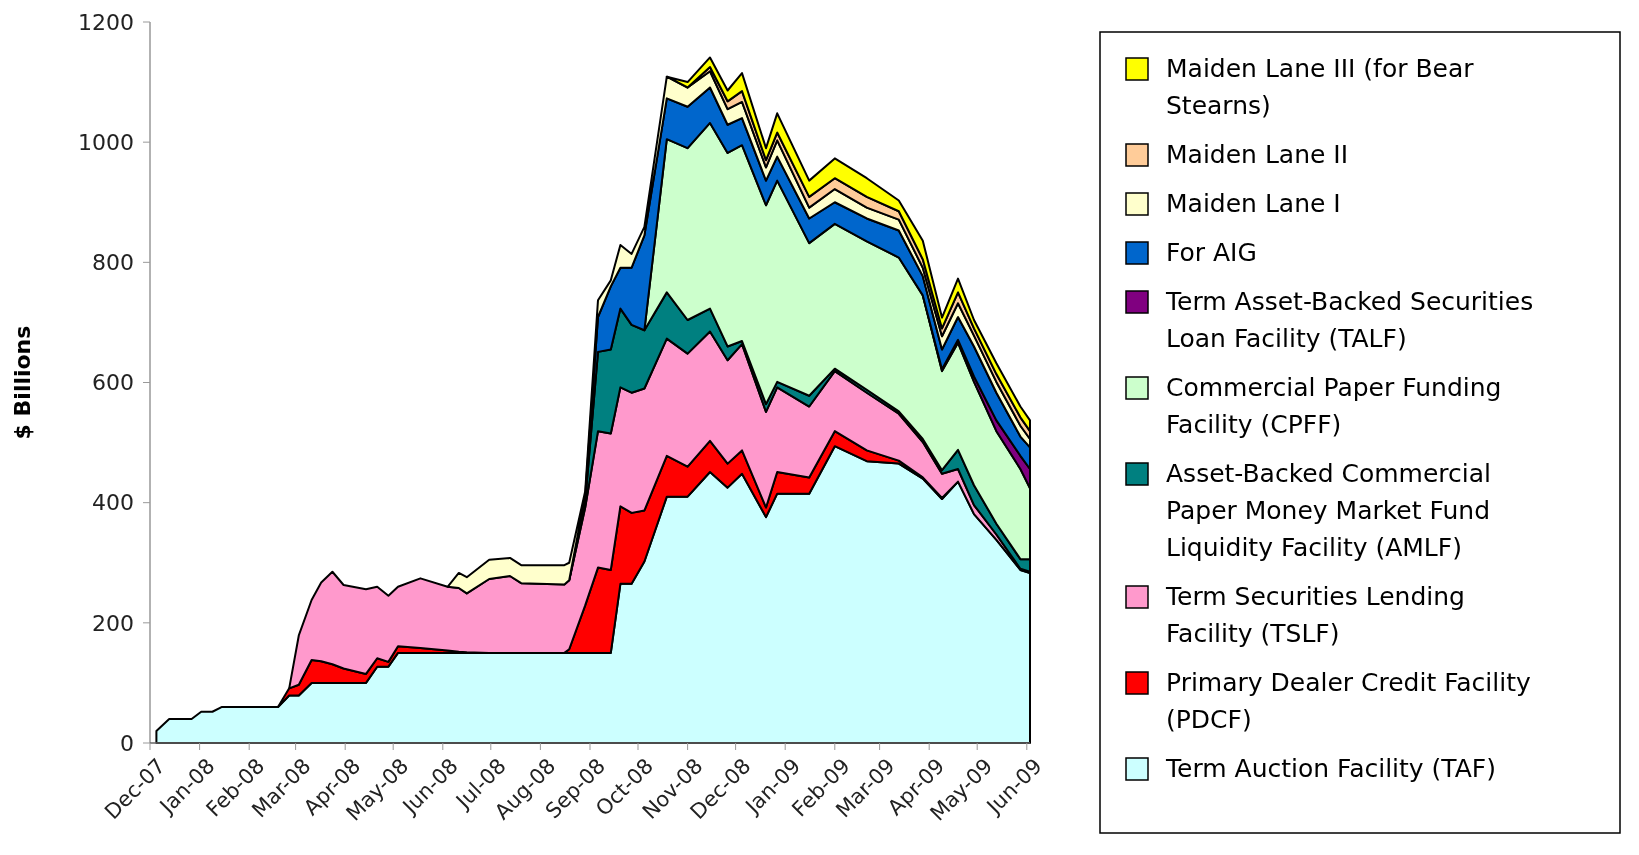 Image resolution: width=1639 pixels, height=855 pixels. Describe the element at coordinates (1349, 320) in the screenshot. I see `legend-label: Term Asset-Backed Securities Loan Facility (TALF)` at that location.